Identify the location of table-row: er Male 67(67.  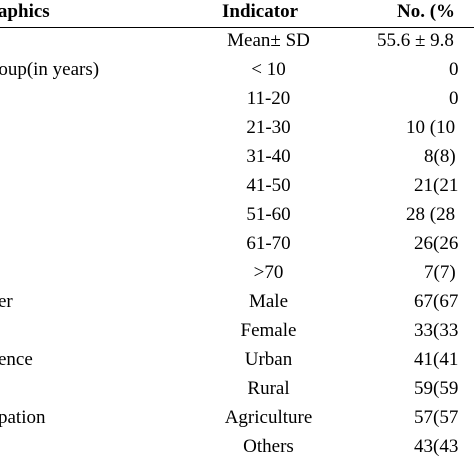
(237, 302).